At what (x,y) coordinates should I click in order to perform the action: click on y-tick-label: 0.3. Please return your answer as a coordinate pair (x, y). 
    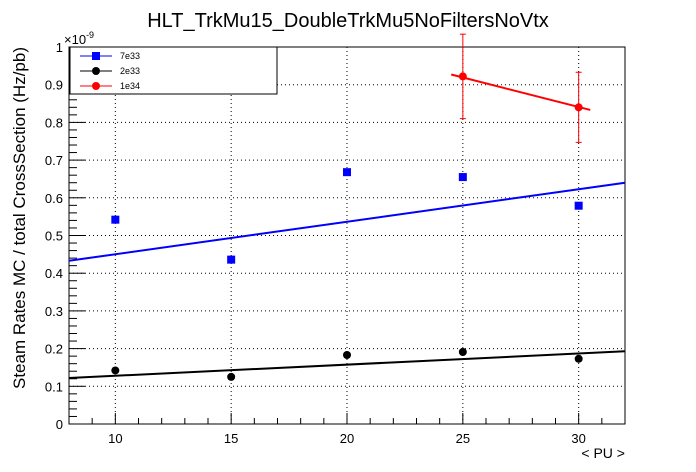
    Looking at the image, I should click on (54, 311).